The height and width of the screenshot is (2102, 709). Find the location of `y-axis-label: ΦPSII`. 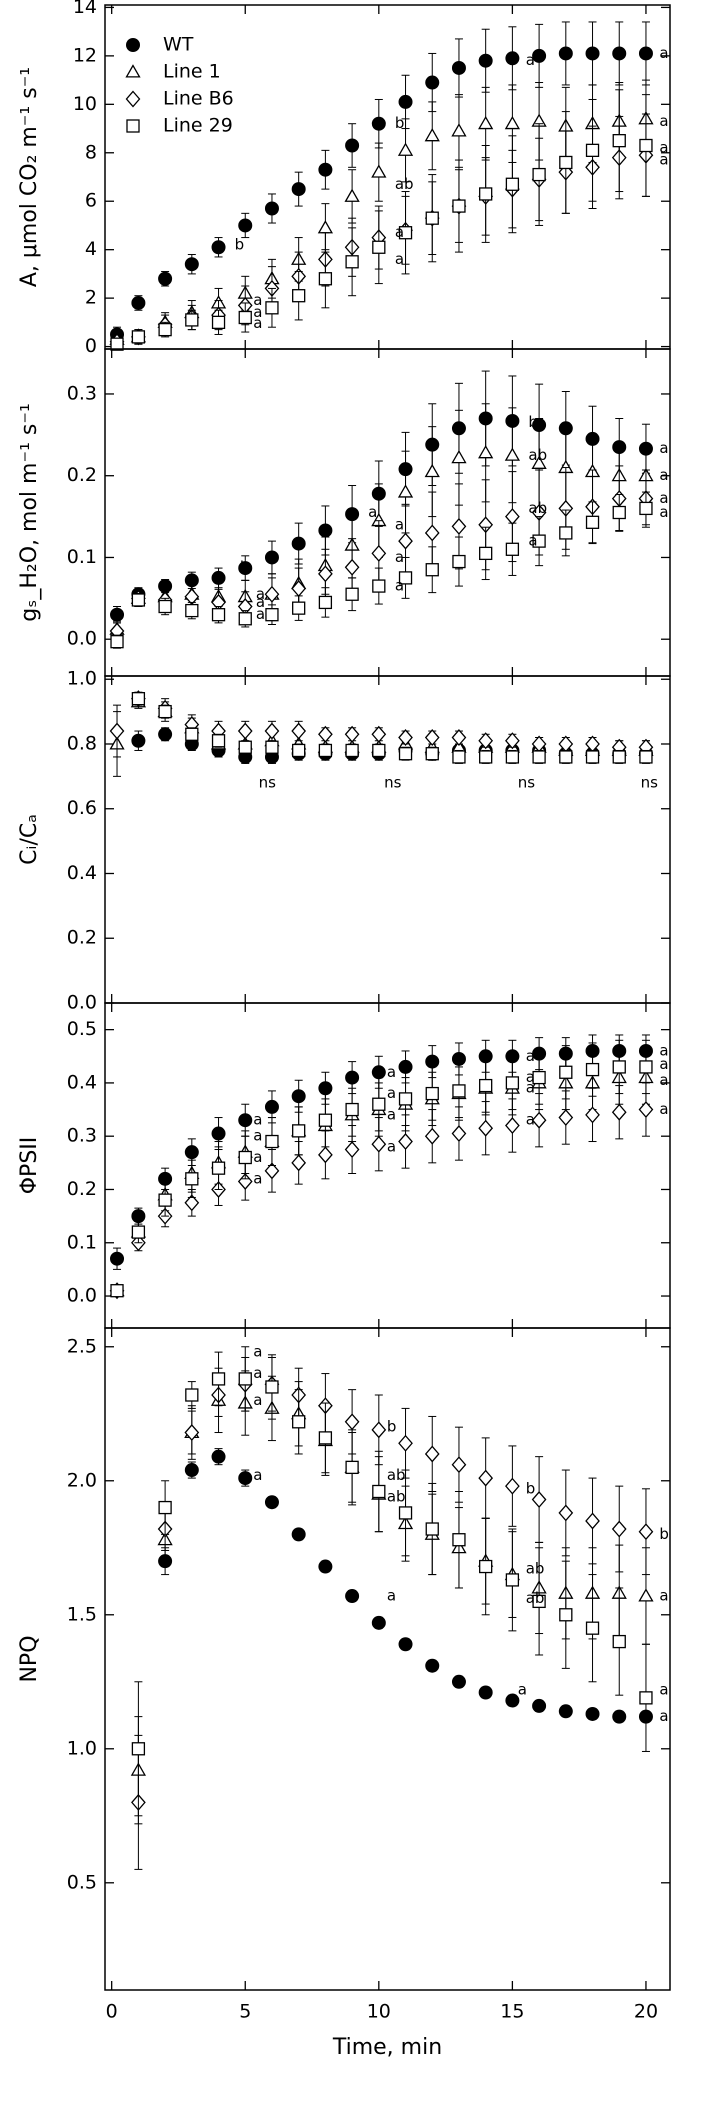

y-axis-label: ΦPSII is located at coordinates (29, 1166).